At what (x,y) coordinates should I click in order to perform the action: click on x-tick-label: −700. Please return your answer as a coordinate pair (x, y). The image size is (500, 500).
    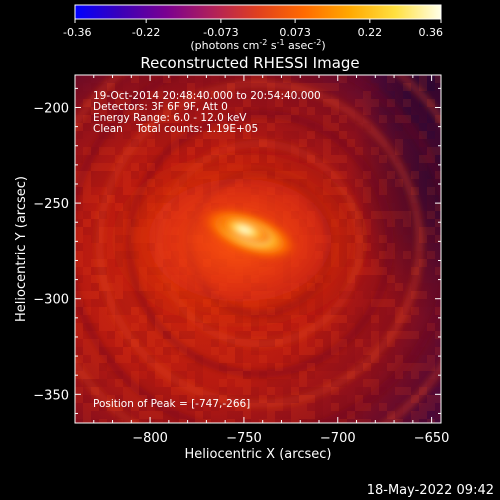
    Looking at the image, I should click on (338, 438).